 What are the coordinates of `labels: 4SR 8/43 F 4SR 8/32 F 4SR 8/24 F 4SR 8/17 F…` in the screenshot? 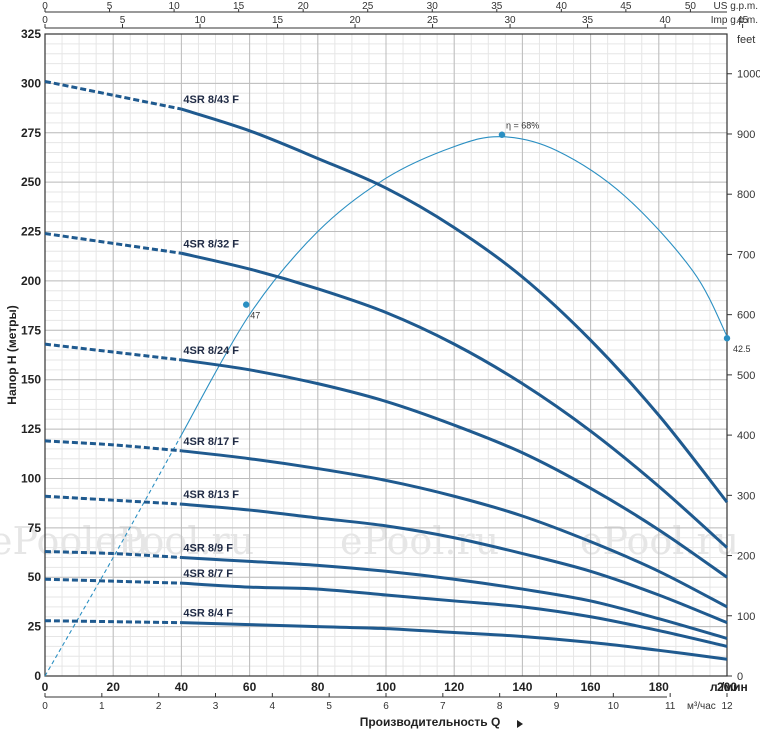 It's located at (211, 357).